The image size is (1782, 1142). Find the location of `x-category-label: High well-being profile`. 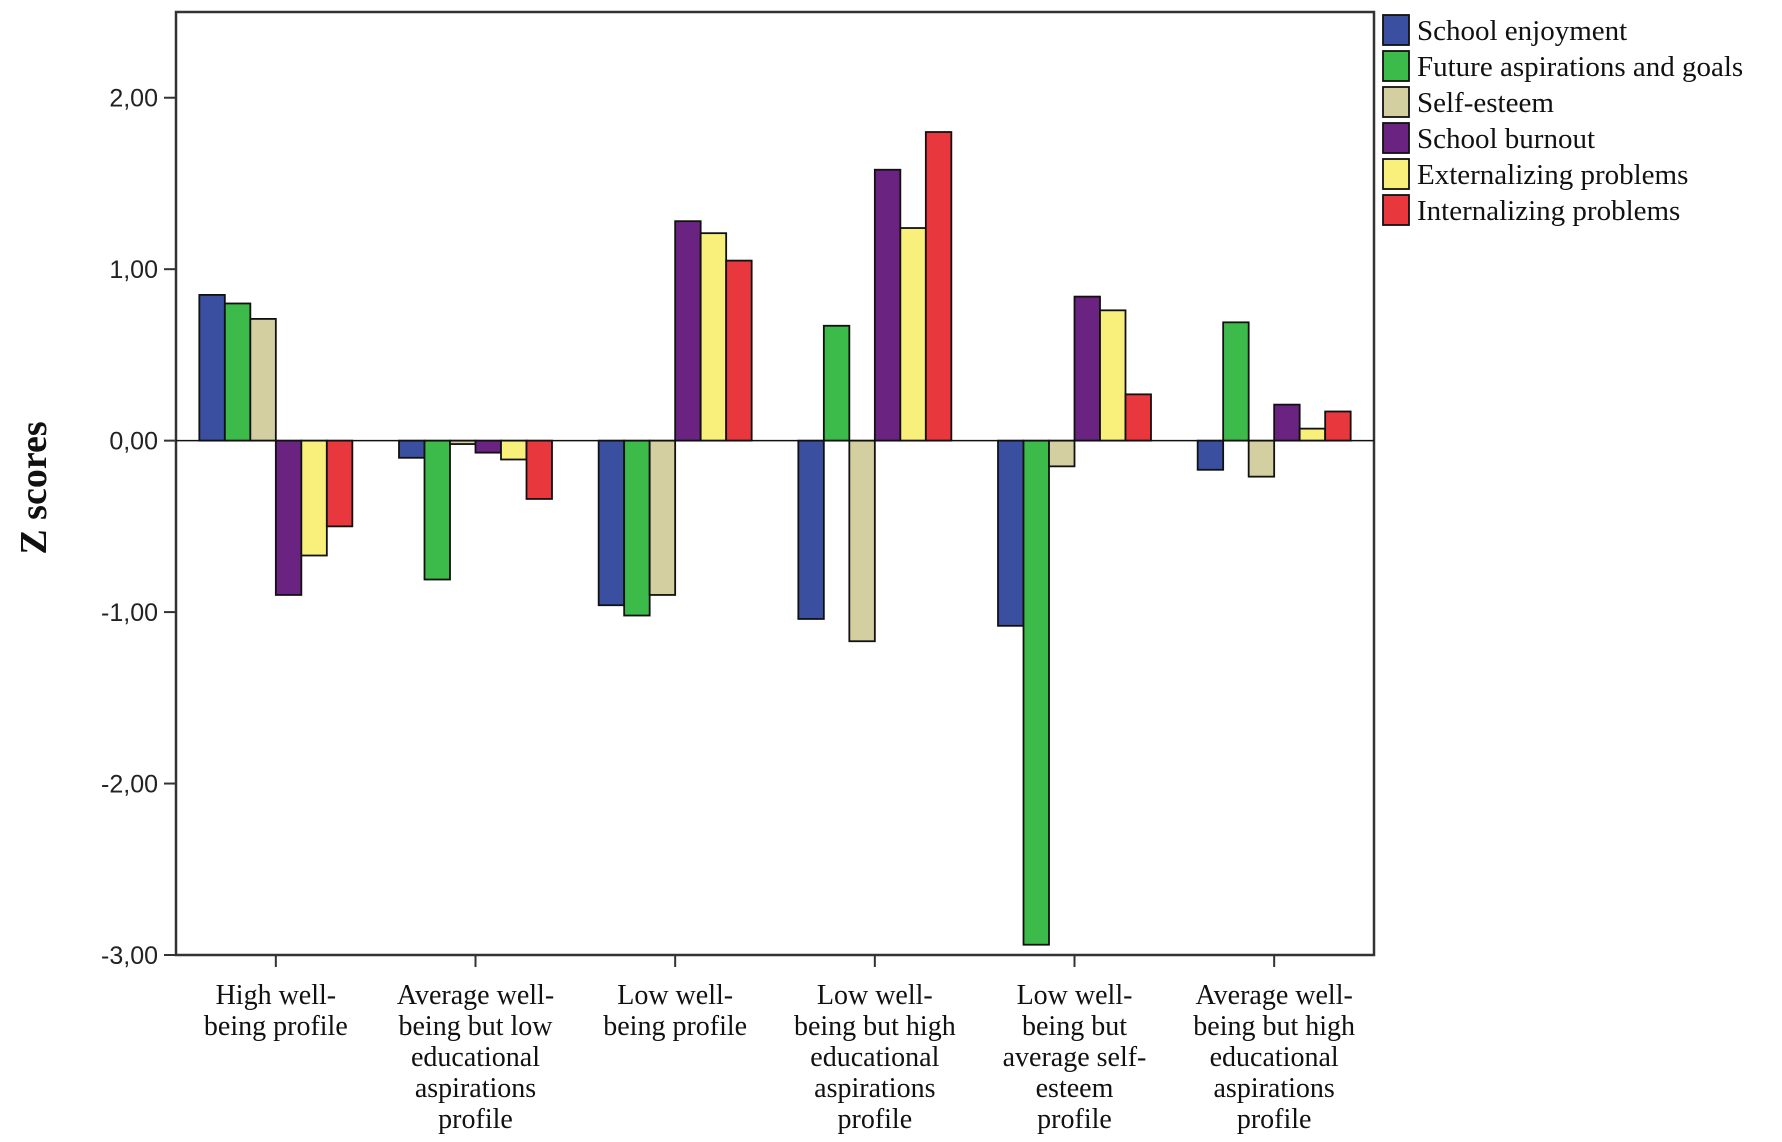

x-category-label: High well-being profile is located at coordinates (276, 1011).